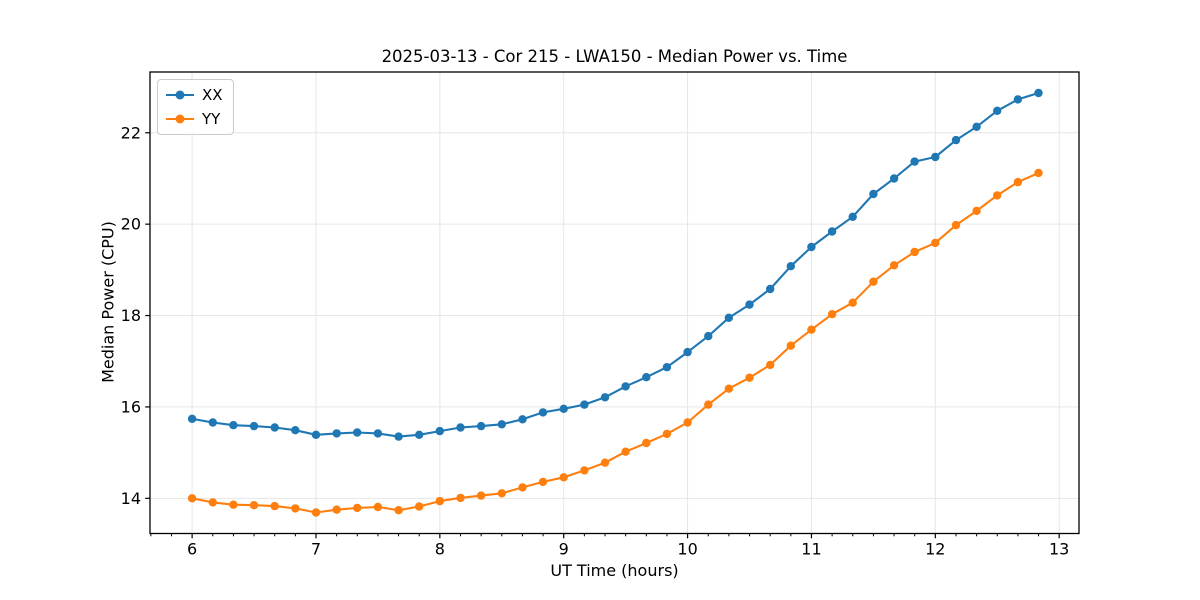 This screenshot has width=1200, height=600. Describe the element at coordinates (687, 549) in the screenshot. I see `x-tick-label: 10` at that location.